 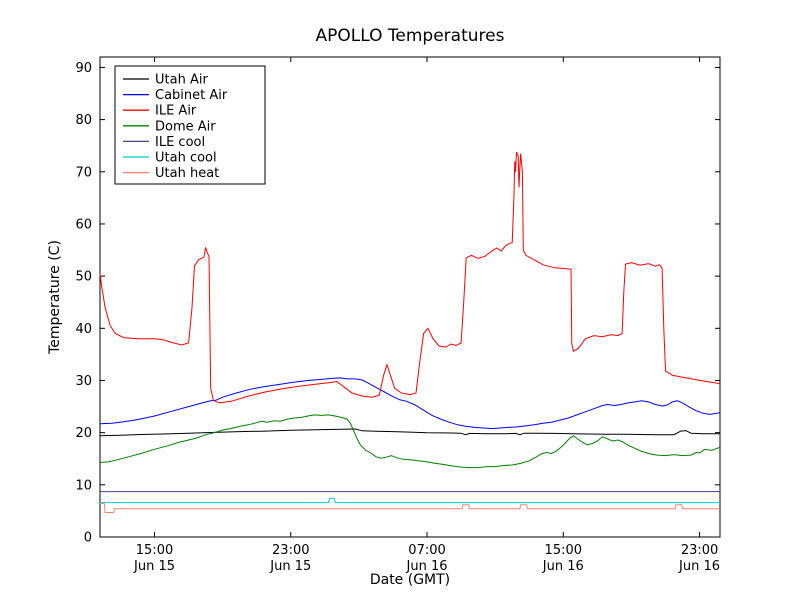 What do you see at coordinates (83, 172) in the screenshot?
I see `y-tick-label: 70` at bounding box center [83, 172].